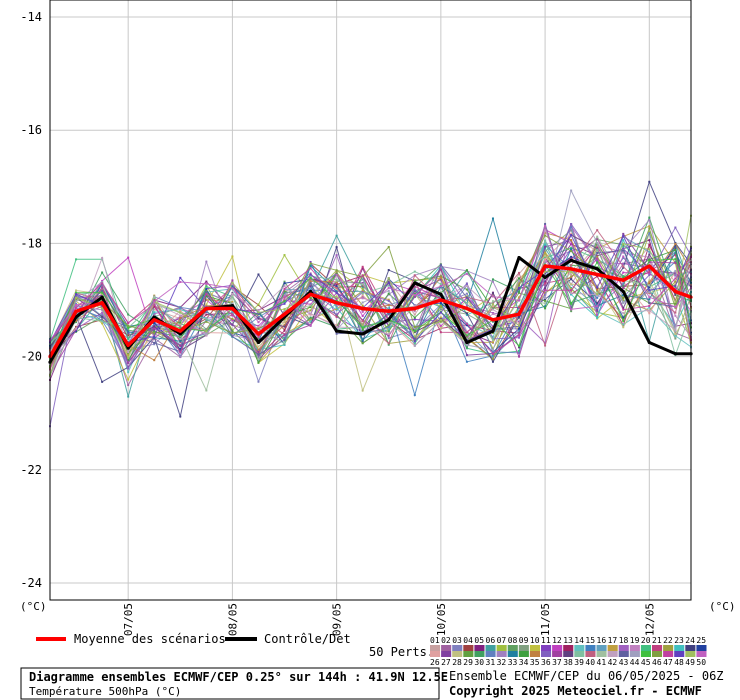  Describe the element at coordinates (575, 691) in the screenshot. I see `footer-copyright: Copyright 2025 Meteociel.fr - ECMWF` at that location.